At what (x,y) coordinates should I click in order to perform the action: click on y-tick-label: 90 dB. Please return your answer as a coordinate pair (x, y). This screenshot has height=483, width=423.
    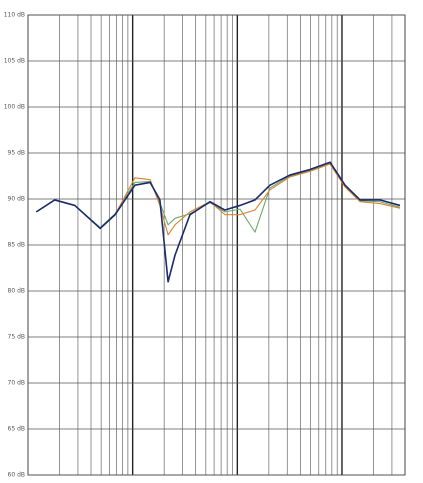
    Looking at the image, I should click on (16, 199).